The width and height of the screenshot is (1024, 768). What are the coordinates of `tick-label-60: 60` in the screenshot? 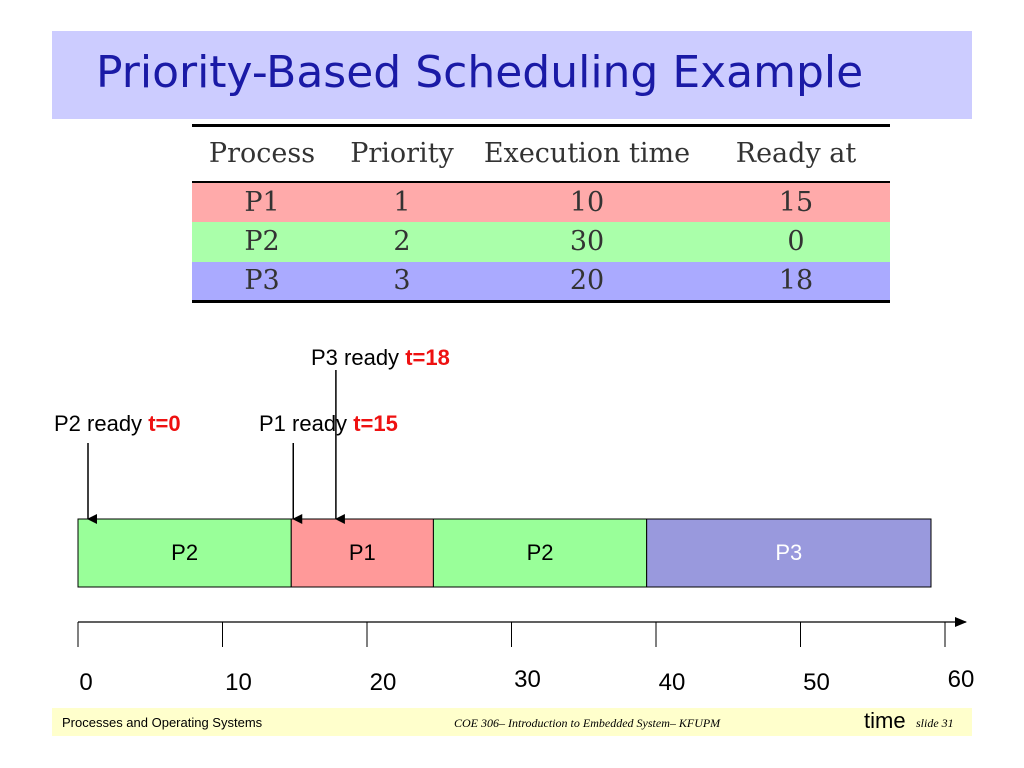 It's located at (961, 679).